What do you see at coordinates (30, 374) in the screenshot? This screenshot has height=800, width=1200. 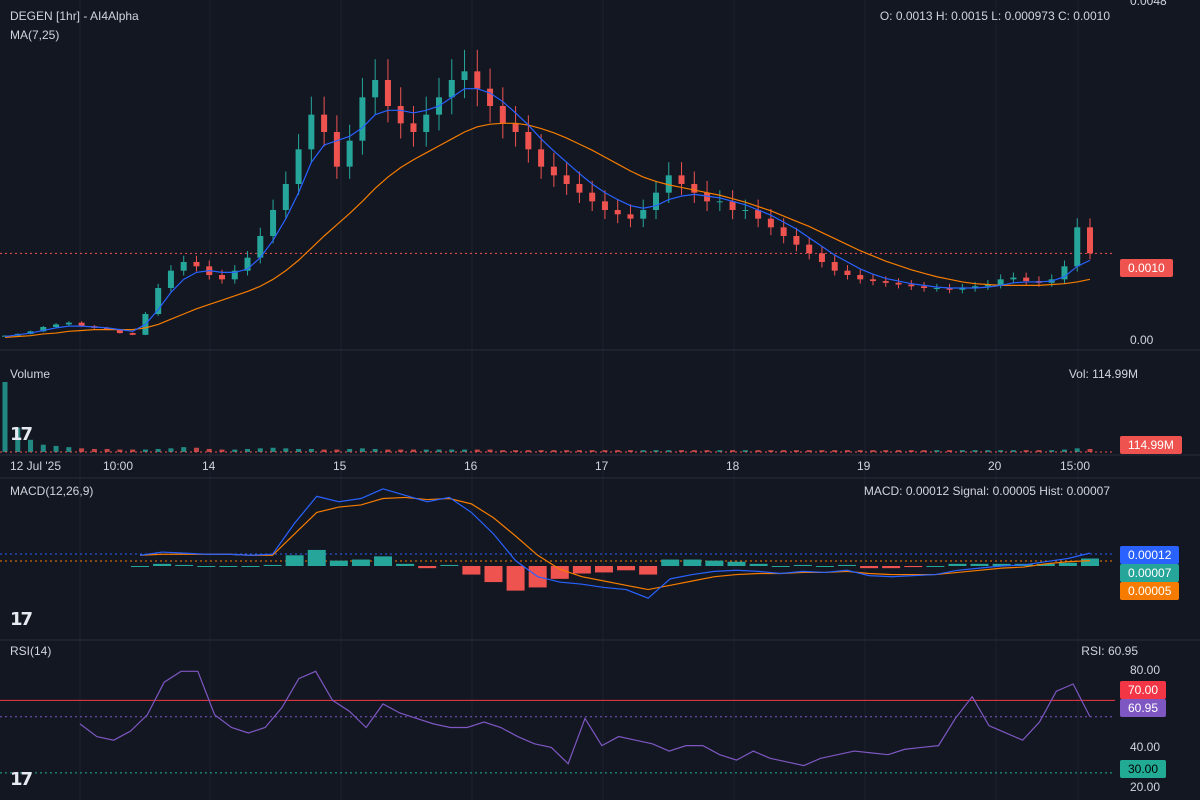 I see `volume-label: Volume` at bounding box center [30, 374].